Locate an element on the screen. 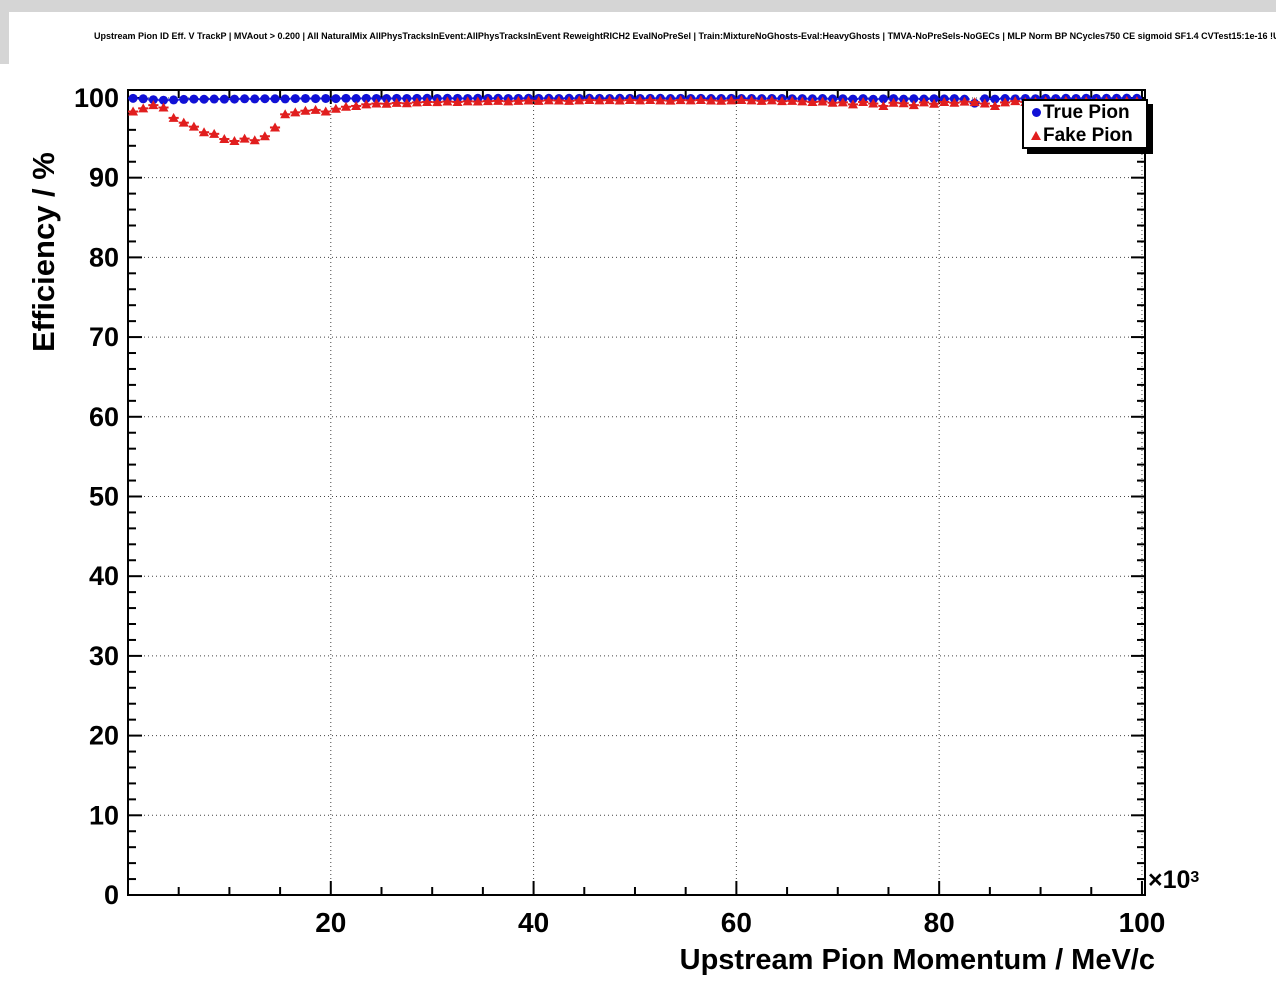 The image size is (1276, 996). y-tick-label: 100 is located at coordinates (96, 98).